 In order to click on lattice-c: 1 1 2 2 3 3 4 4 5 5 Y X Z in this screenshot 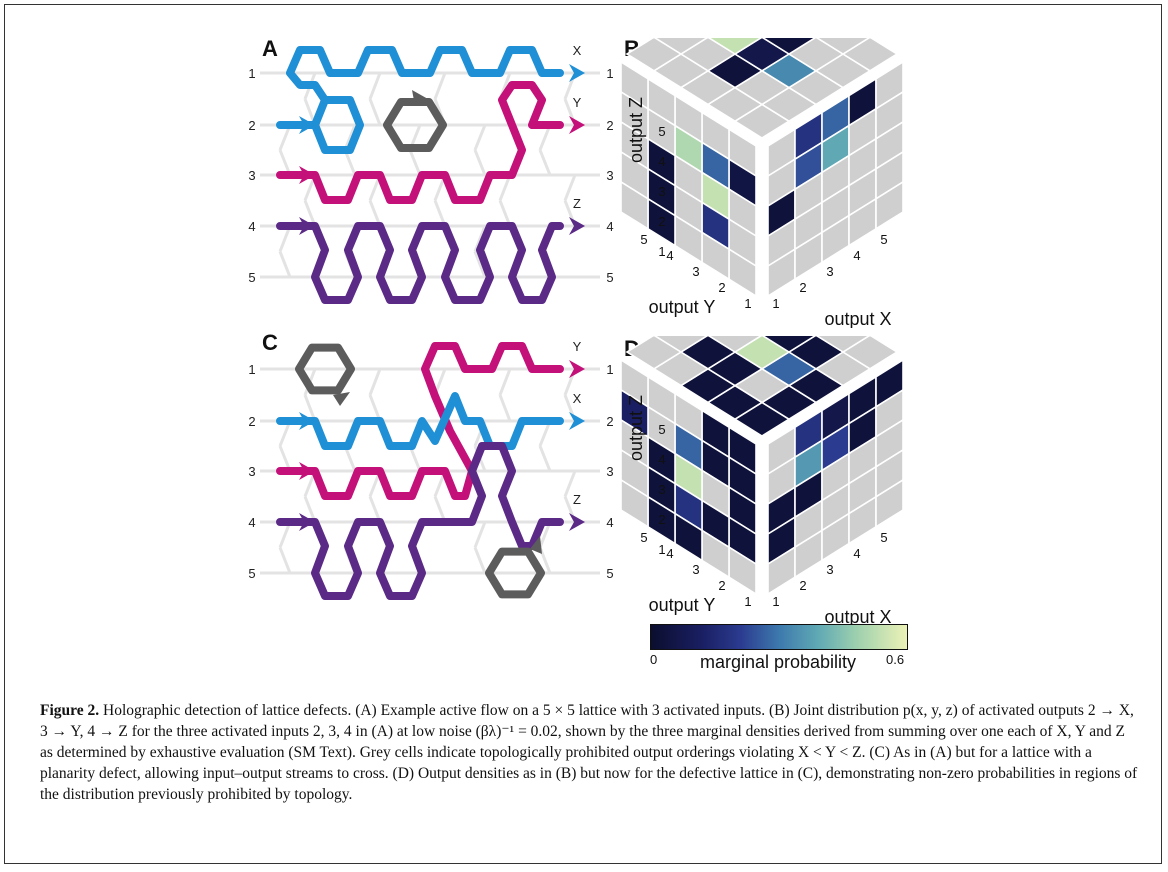, I will do `click(430, 476)`.